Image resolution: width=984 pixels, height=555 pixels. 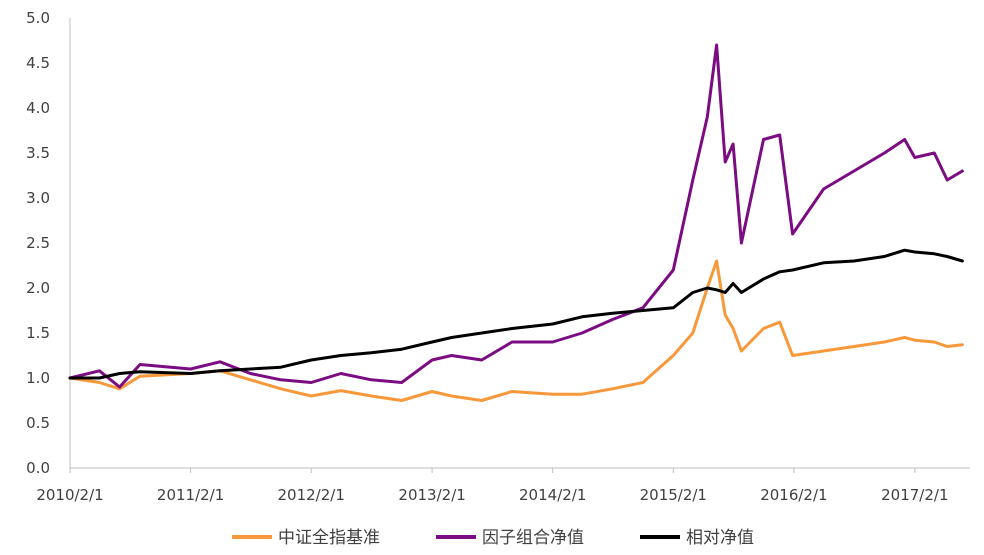 I want to click on y-axis-tick-labels: 0.0 0.5 1.0 1.5 2.0 2.5 3.0 3.5 4.0 4.5 5.0, so click(x=38, y=243).